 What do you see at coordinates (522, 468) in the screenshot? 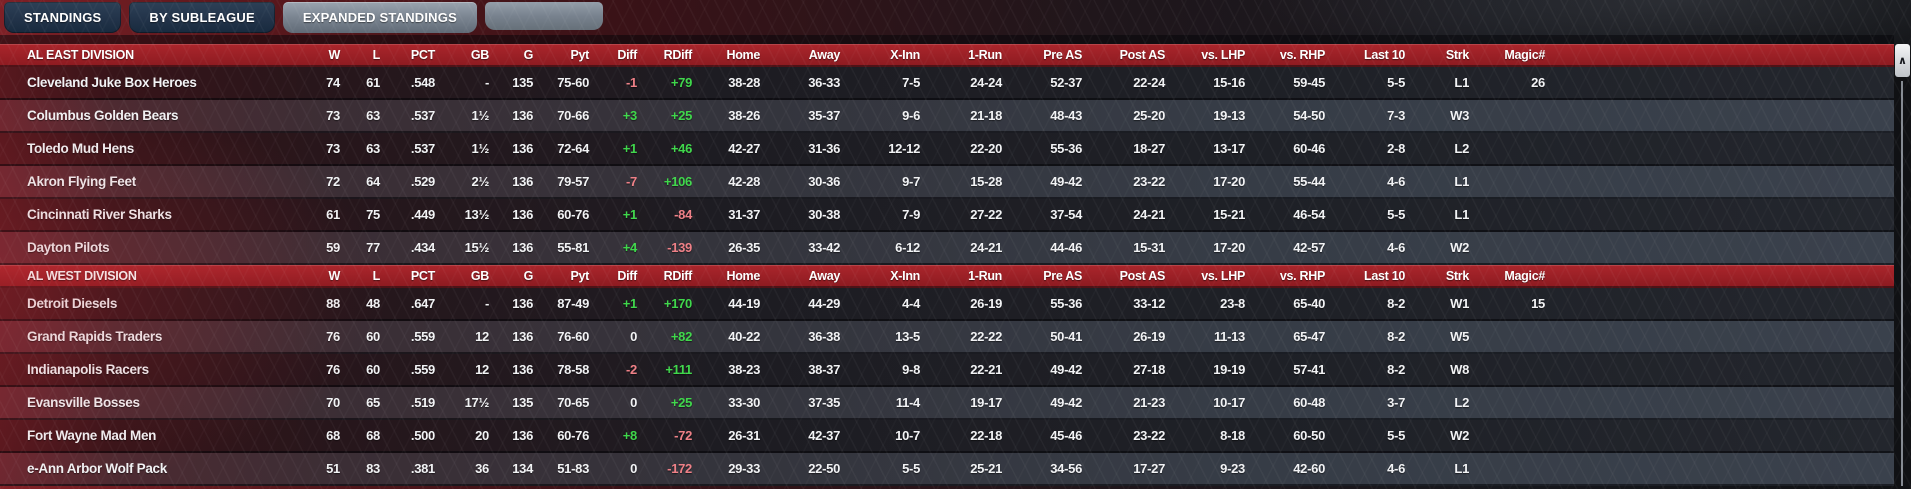
I see `stat-cell: 134` at bounding box center [522, 468].